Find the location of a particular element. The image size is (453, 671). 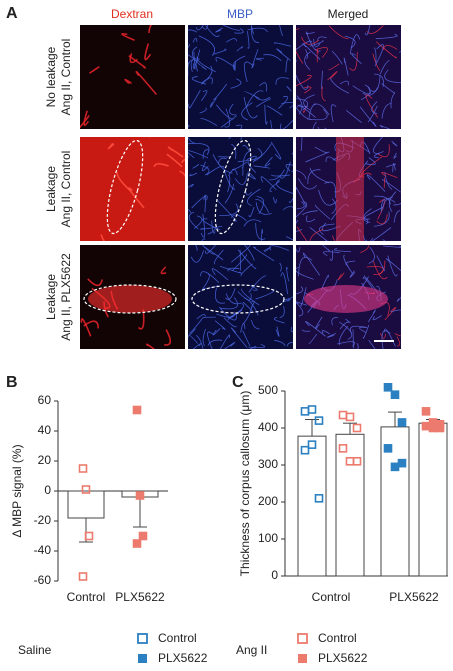

legend-group: Ang II is located at coordinates (251, 650).